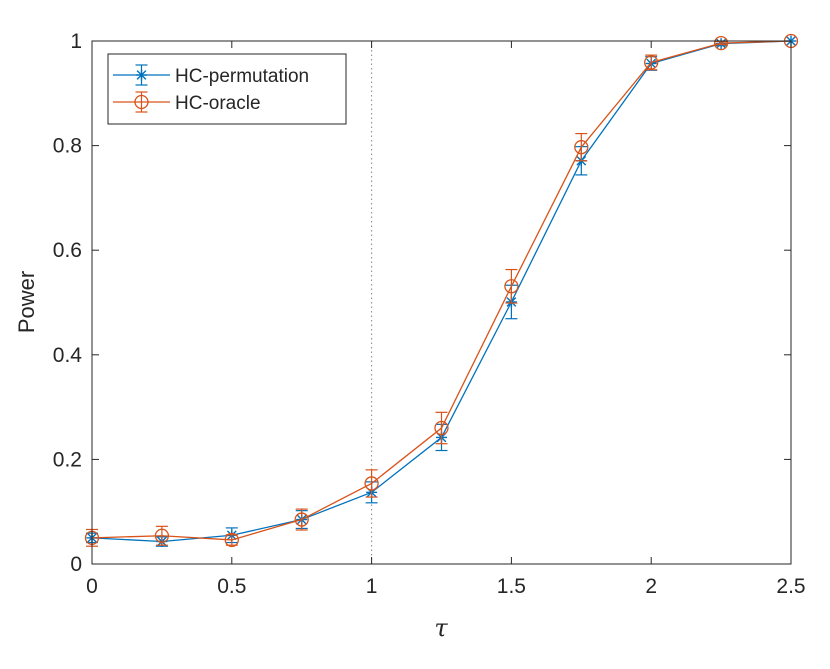 The image size is (830, 669). I want to click on x-axis-title: τ, so click(441, 628).